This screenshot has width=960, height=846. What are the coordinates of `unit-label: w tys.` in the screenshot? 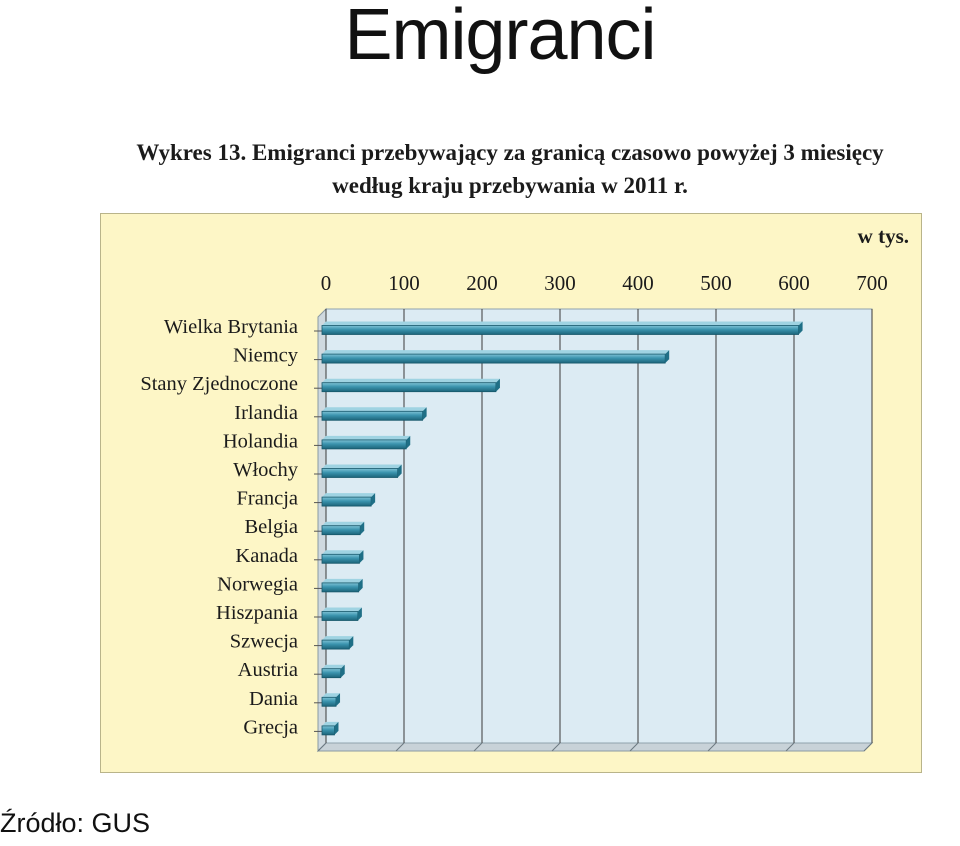 It's located at (883, 236).